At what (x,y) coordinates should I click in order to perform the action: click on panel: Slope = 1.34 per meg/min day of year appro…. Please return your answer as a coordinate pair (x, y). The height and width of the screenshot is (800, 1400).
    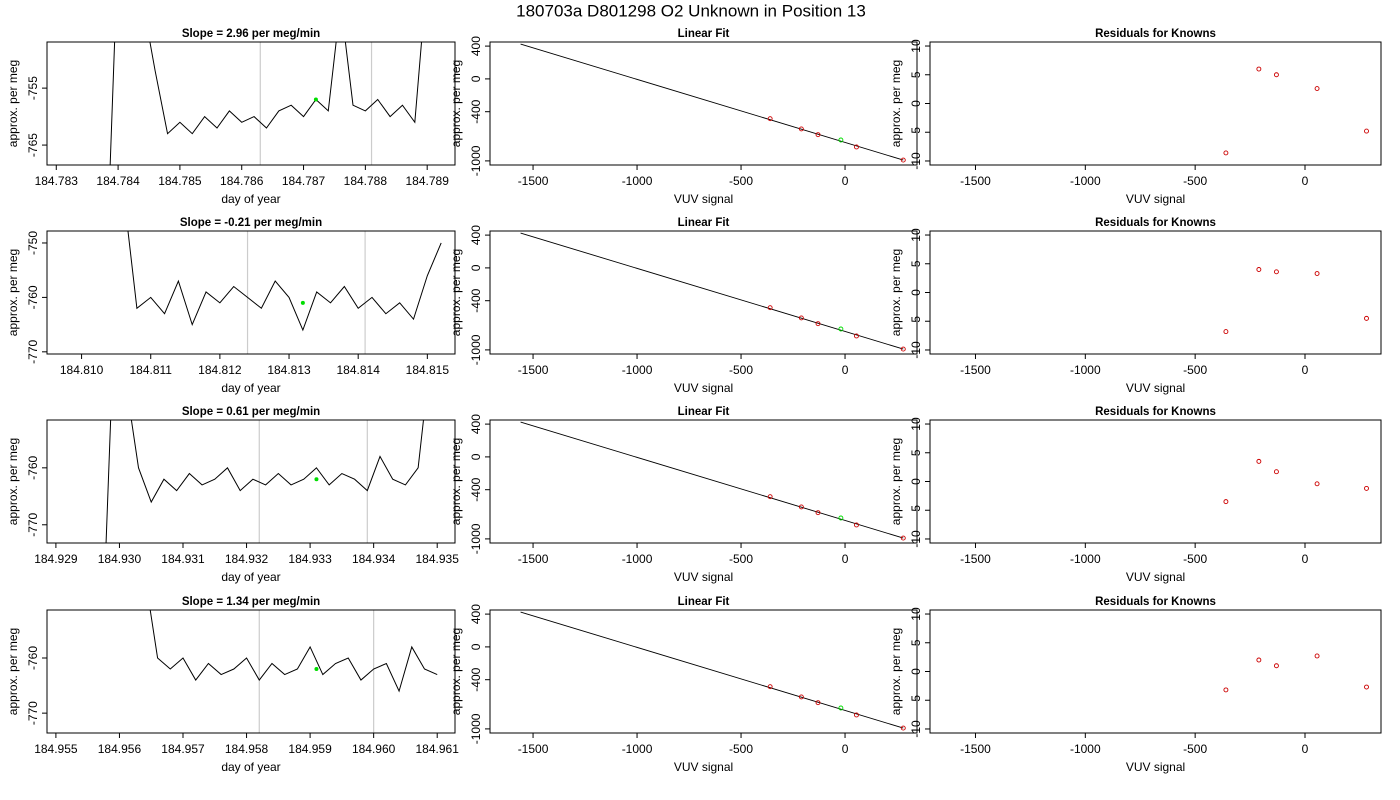
    Looking at the image, I should click on (233, 685).